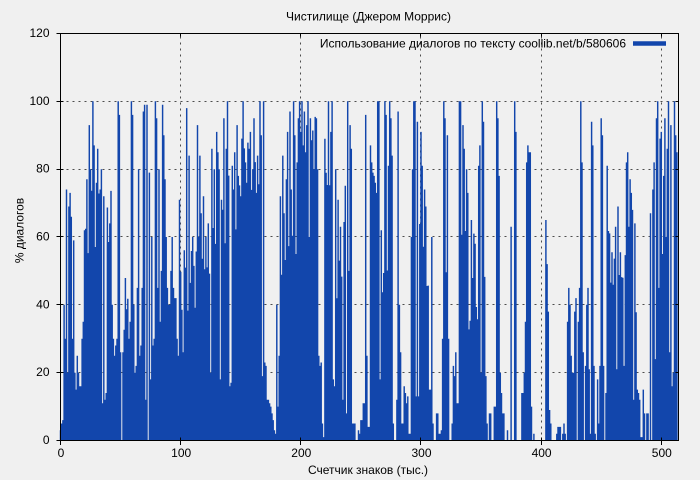  Describe the element at coordinates (43, 237) in the screenshot. I see `svg-text: 60` at that location.